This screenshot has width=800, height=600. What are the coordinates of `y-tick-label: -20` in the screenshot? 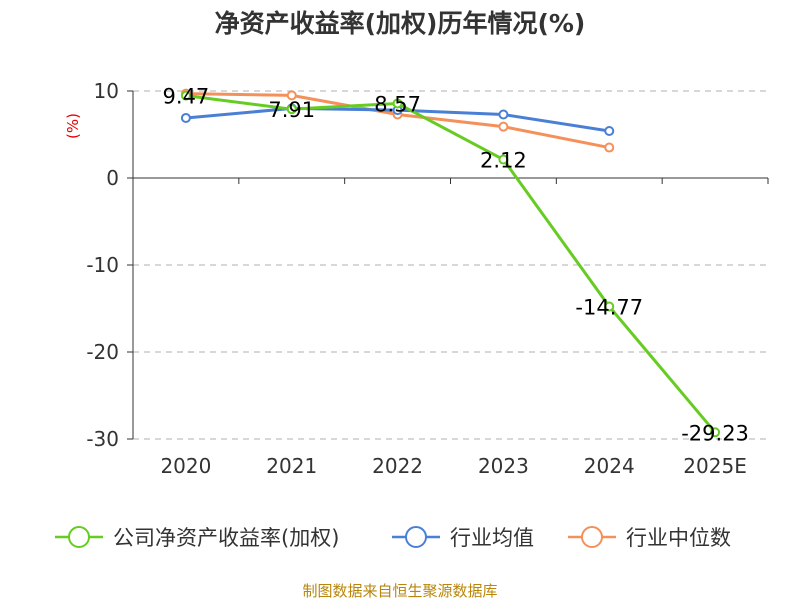 It's located at (102, 352).